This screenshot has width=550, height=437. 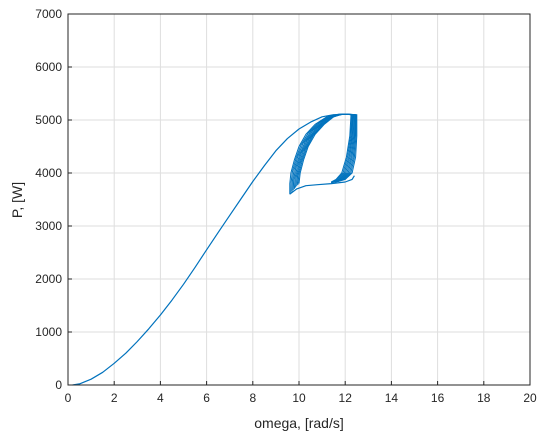 I want to click on x-tick-label: 4, so click(x=160, y=398).